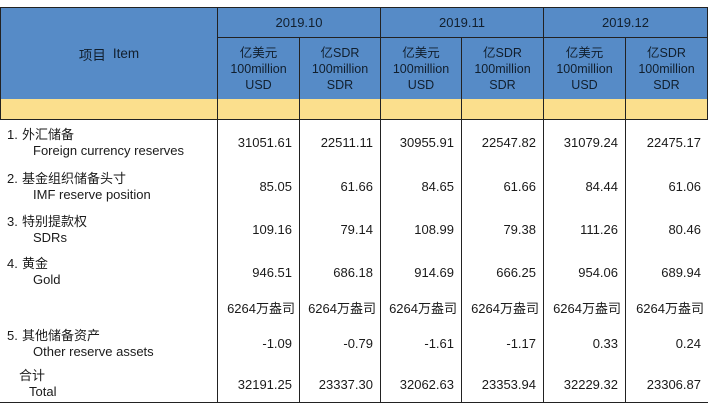 This screenshot has width=712, height=415. I want to click on item-cell-empty, so click(109, 307).